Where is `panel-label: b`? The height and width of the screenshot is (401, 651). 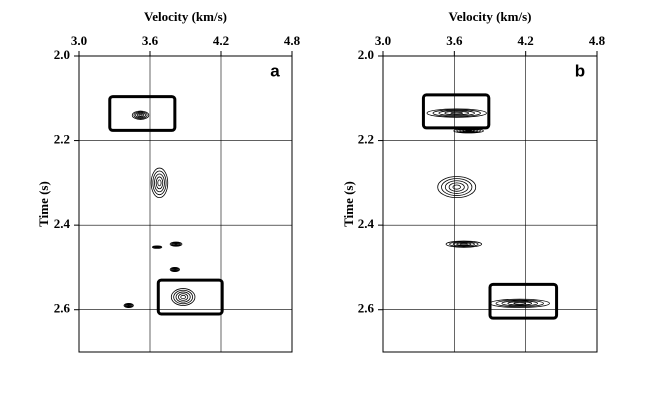 panel-label: b is located at coordinates (580, 70).